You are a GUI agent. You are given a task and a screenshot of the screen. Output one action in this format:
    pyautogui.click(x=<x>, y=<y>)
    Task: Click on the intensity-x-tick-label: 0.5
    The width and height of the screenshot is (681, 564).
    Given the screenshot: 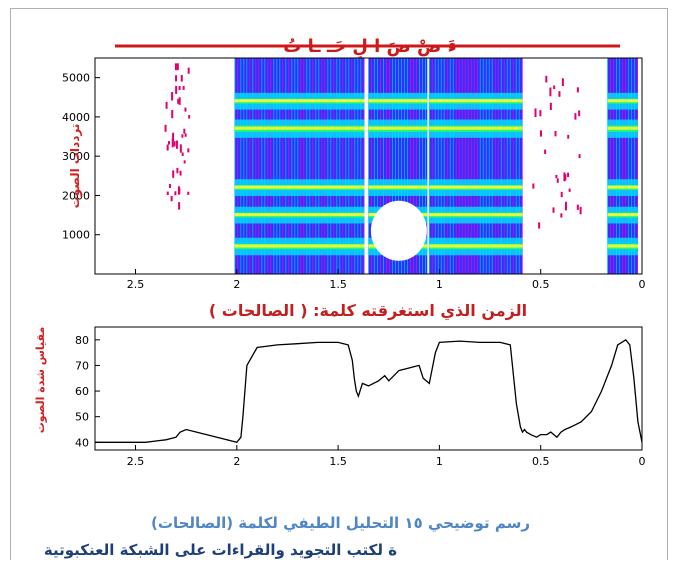 What is the action you would take?
    pyautogui.click(x=541, y=461)
    